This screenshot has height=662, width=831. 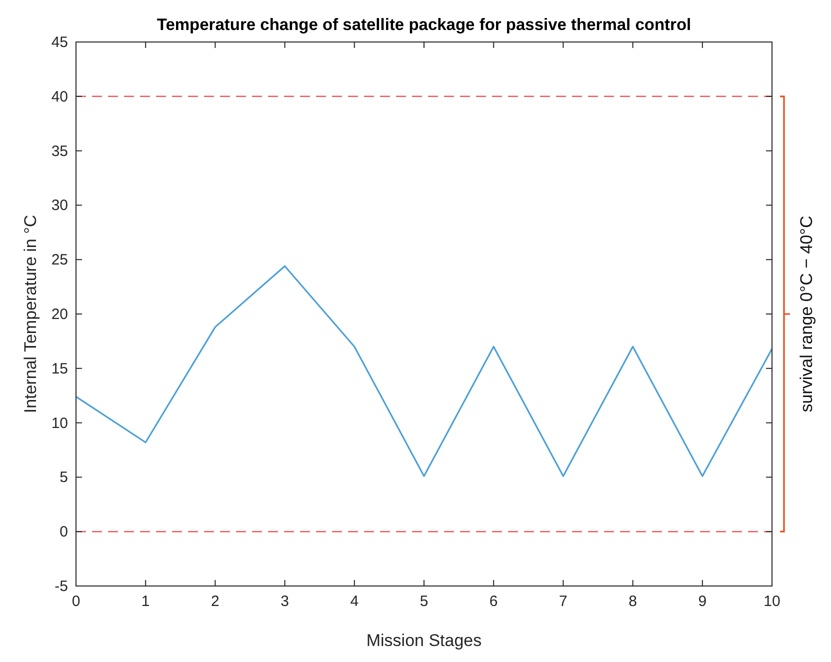 I want to click on x-tick-label: 8, so click(x=632, y=601).